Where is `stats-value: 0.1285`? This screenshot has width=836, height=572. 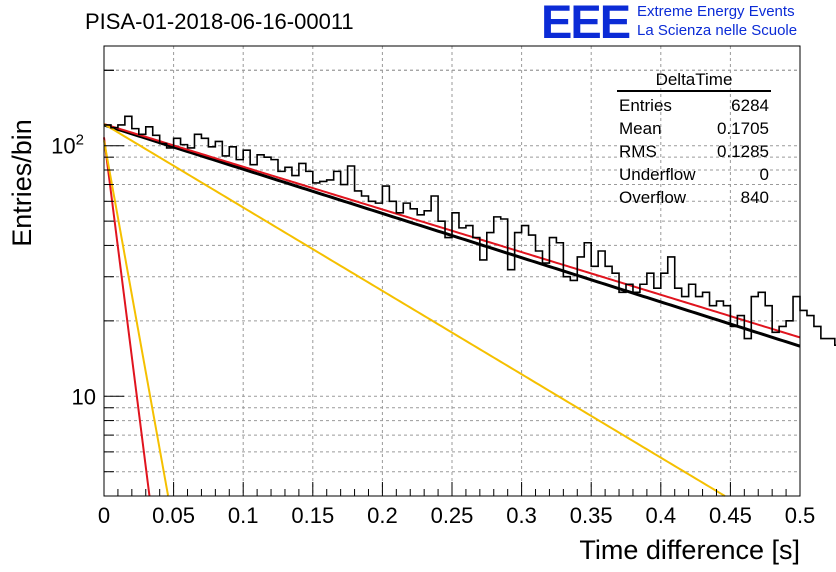 stats-value: 0.1285 is located at coordinates (743, 151).